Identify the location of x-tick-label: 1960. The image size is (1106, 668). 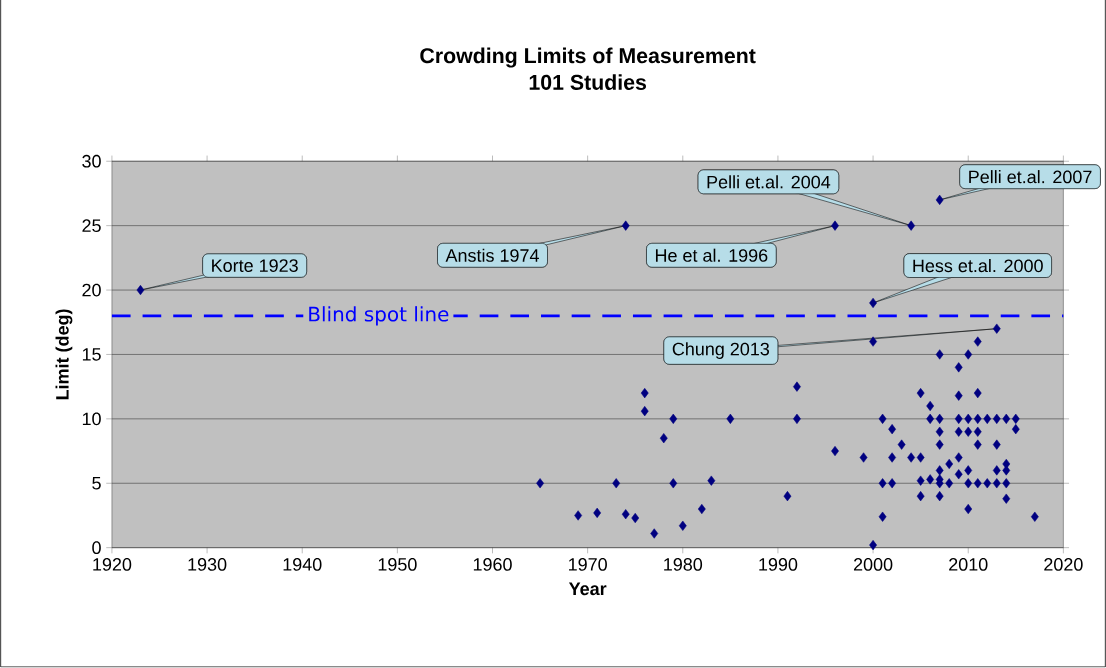
(492, 564).